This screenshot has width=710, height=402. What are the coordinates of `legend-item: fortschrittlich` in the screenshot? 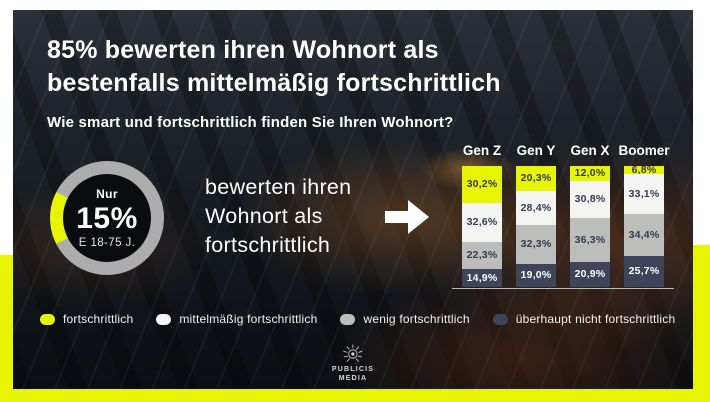 It's located at (86, 319).